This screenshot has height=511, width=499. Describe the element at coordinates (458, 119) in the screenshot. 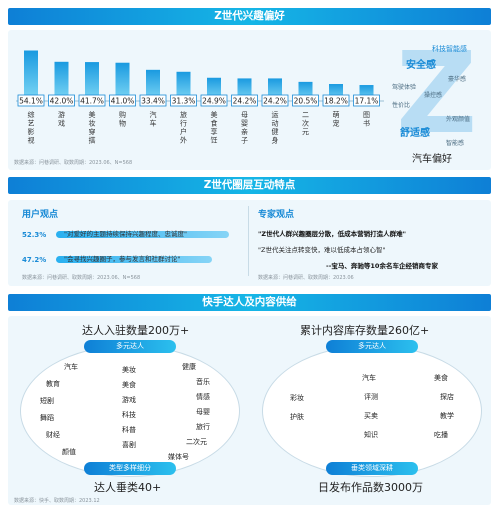

I see `wordcloud-word: 外观颜值` at that location.